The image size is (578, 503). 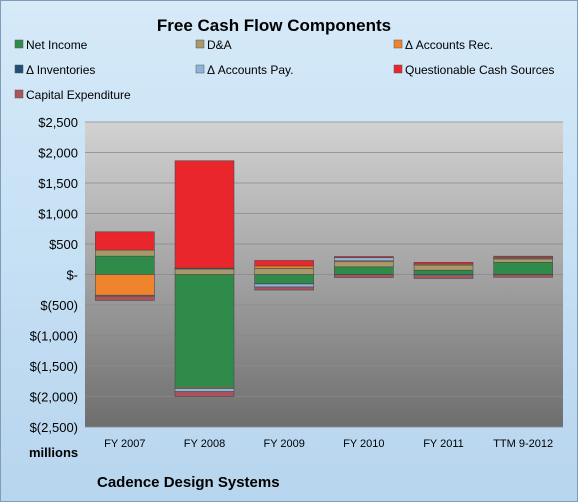 I want to click on legend-item-accounts-pay: Δ Accounts Pay., so click(x=244, y=70).